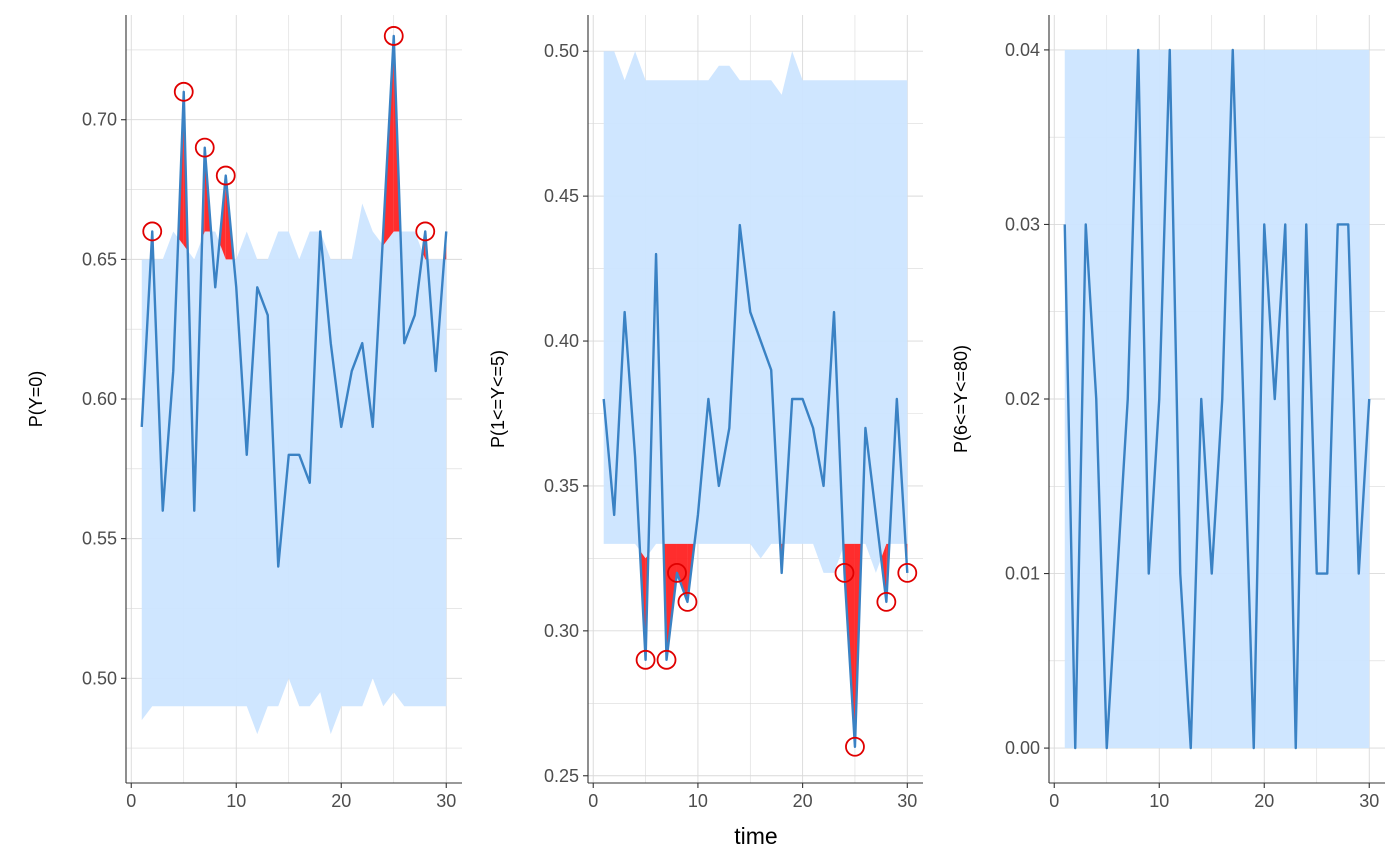  Describe the element at coordinates (561, 631) in the screenshot. I see `y-tick-label: 0.30` at that location.